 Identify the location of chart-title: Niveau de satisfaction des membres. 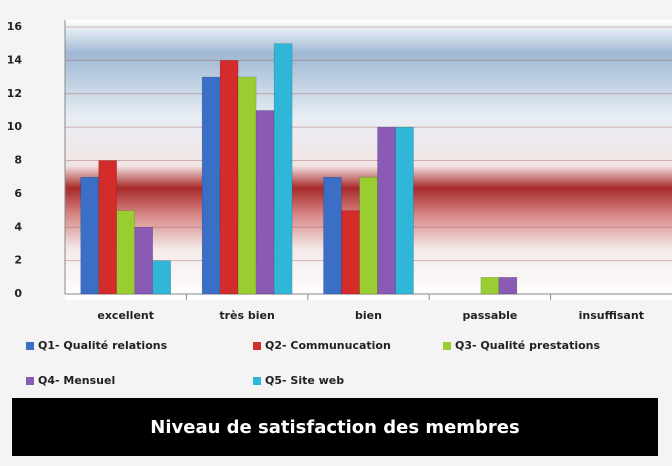
(334, 427).